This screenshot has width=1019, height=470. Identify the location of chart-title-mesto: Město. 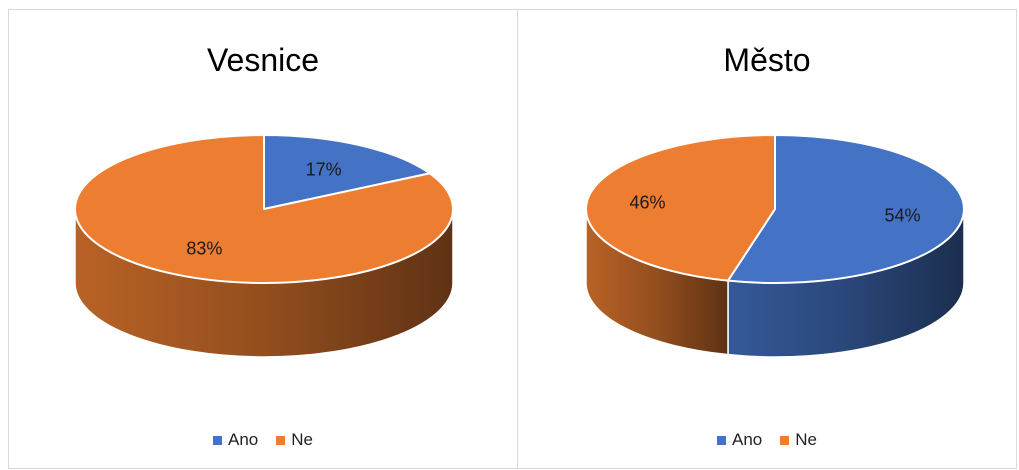
(767, 60).